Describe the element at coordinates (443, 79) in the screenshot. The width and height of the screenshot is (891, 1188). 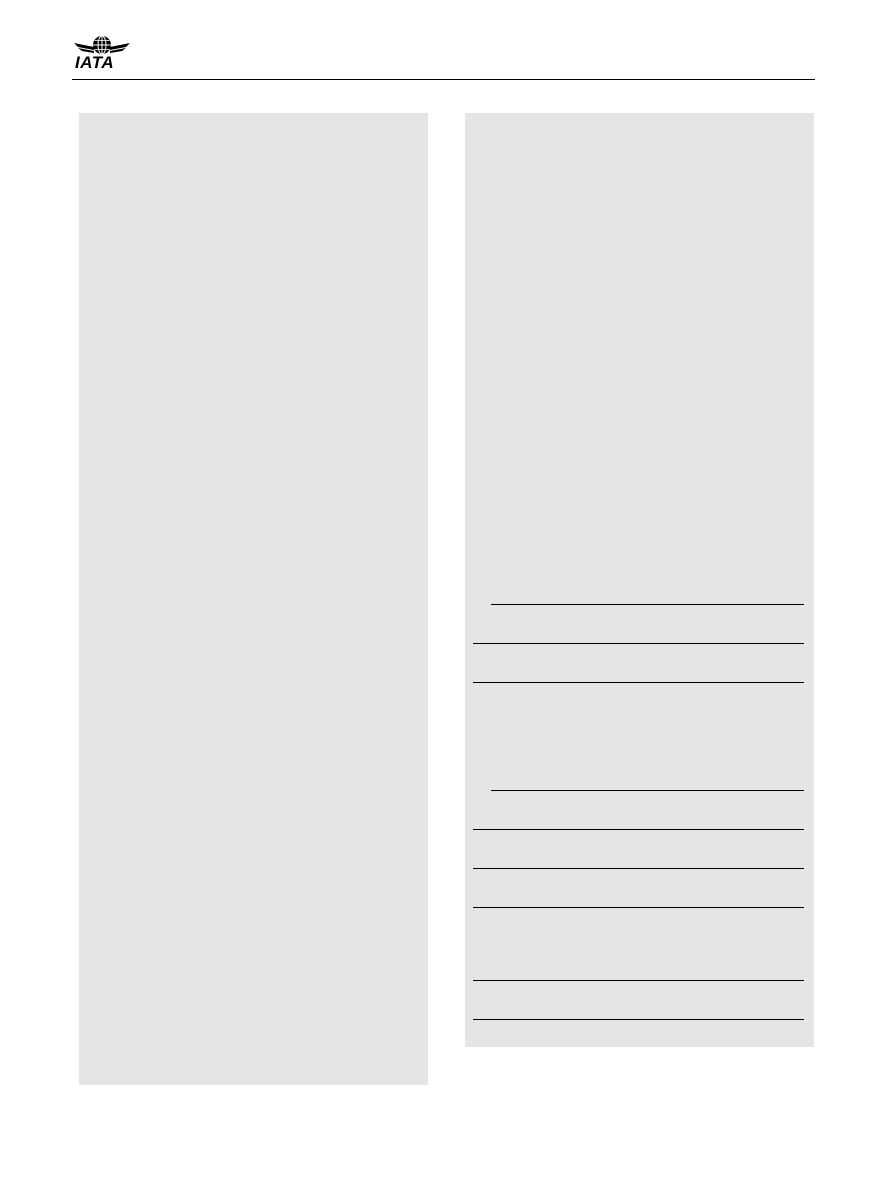
I see `header-divider` at that location.